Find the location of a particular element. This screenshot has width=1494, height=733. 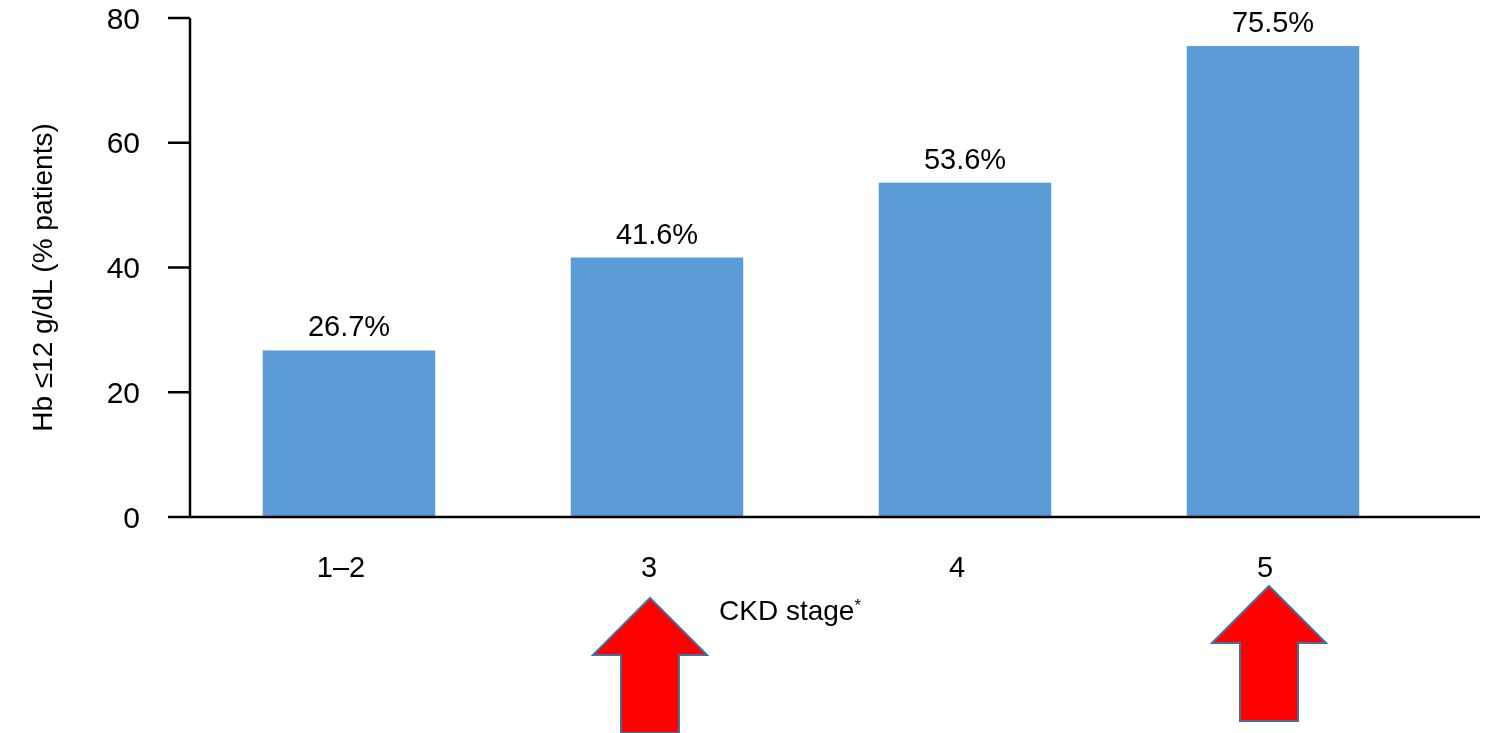

y-tick-label: 60 is located at coordinates (123, 143).